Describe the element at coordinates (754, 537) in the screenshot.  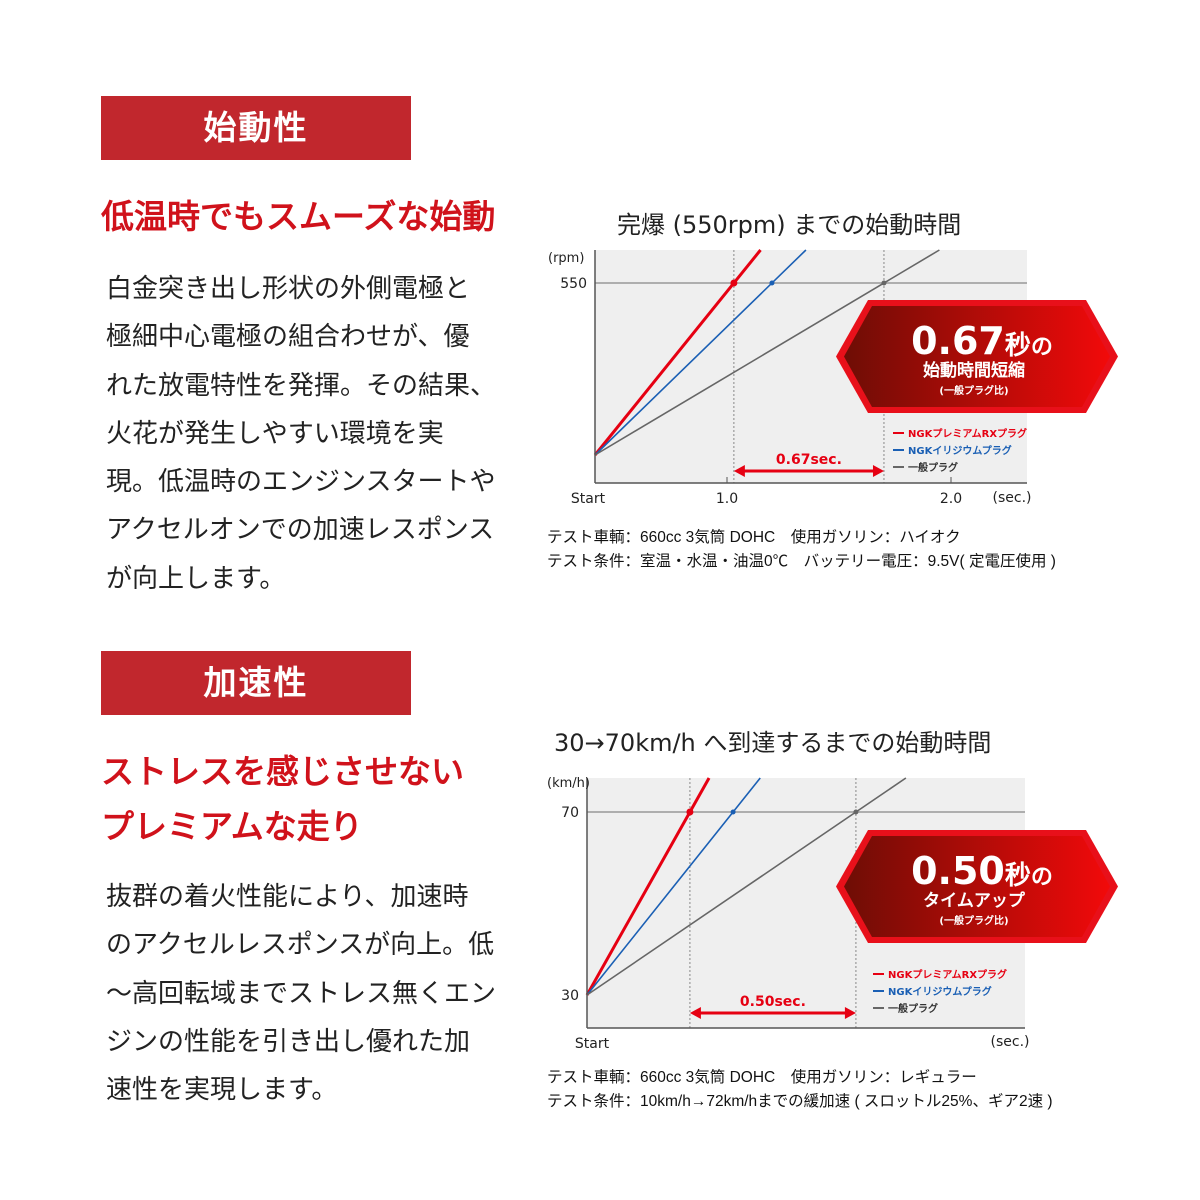
I see `note-line: テスト車輌：660cc 3気筒 DOHC 使用ガソリン：ハイオク` at that location.